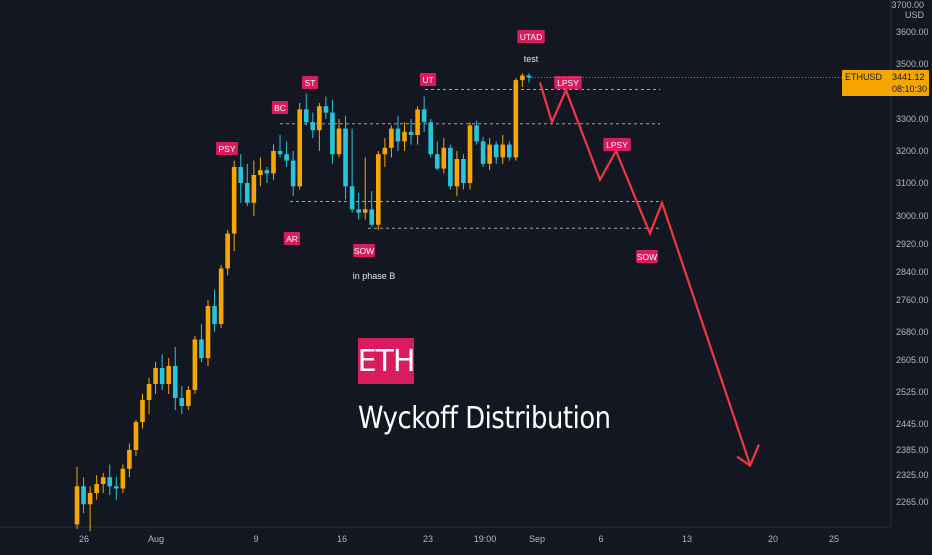 This screenshot has height=555, width=932. I want to click on wyckoff-label: PSY, so click(226, 149).